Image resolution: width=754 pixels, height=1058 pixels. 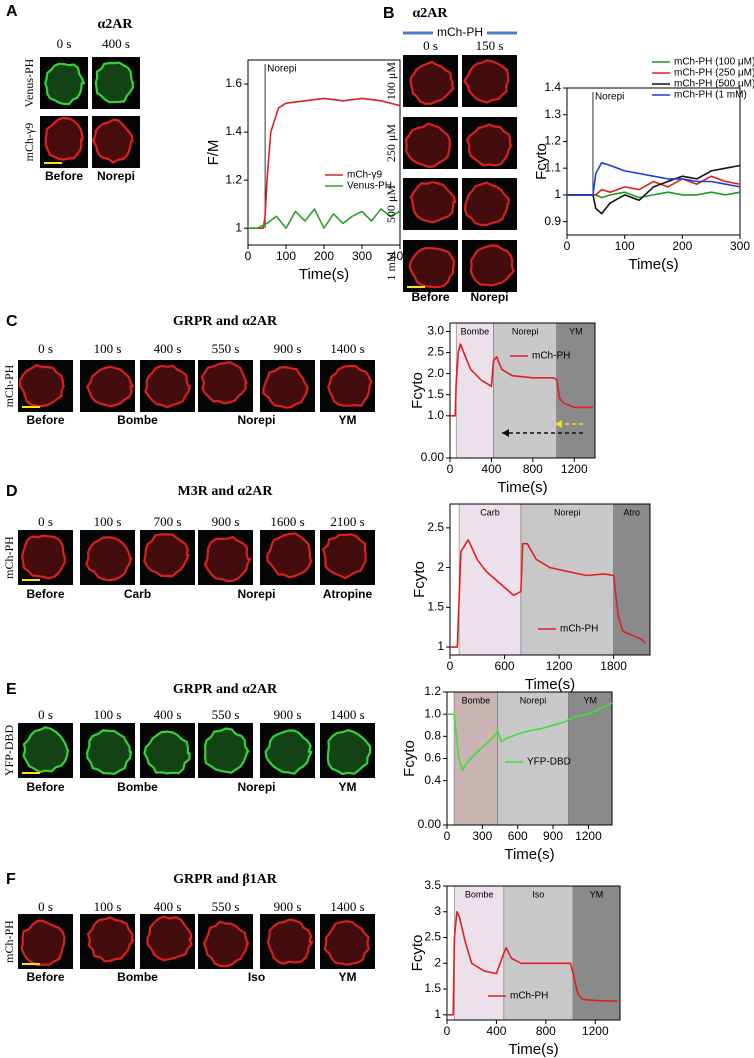 I want to click on x-tick-label: 800, so click(x=533, y=469).